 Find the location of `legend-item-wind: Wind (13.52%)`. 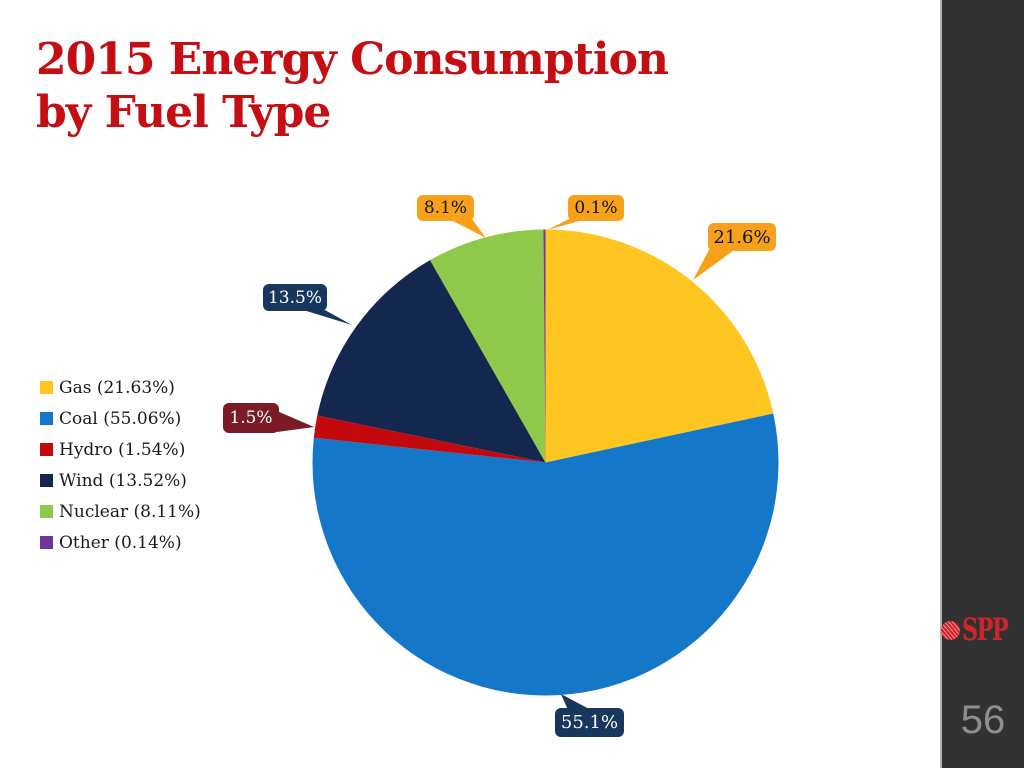

legend-item-wind: Wind (13.52%) is located at coordinates (120, 480).